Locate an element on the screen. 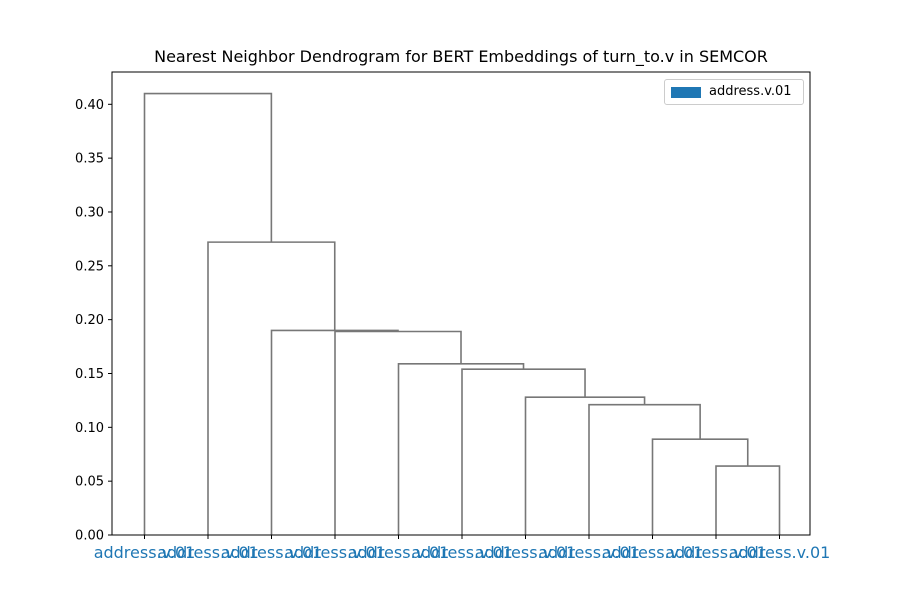 Image resolution: width=900 pixels, height=604 pixels. y-tick-label-3: 0.15 is located at coordinates (89, 374).